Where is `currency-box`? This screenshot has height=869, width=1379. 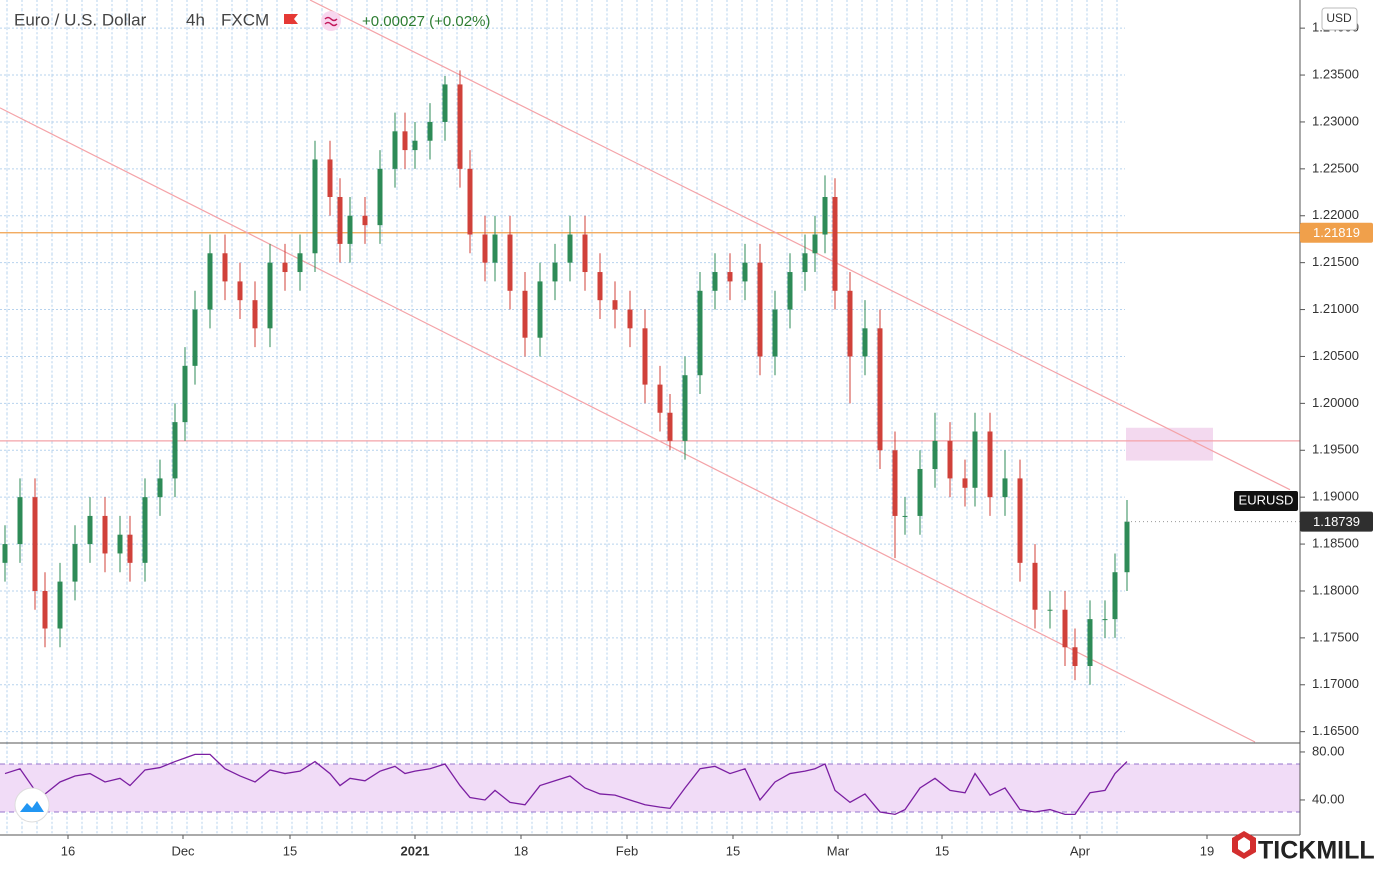
currency-box is located at coordinates (1339, 19).